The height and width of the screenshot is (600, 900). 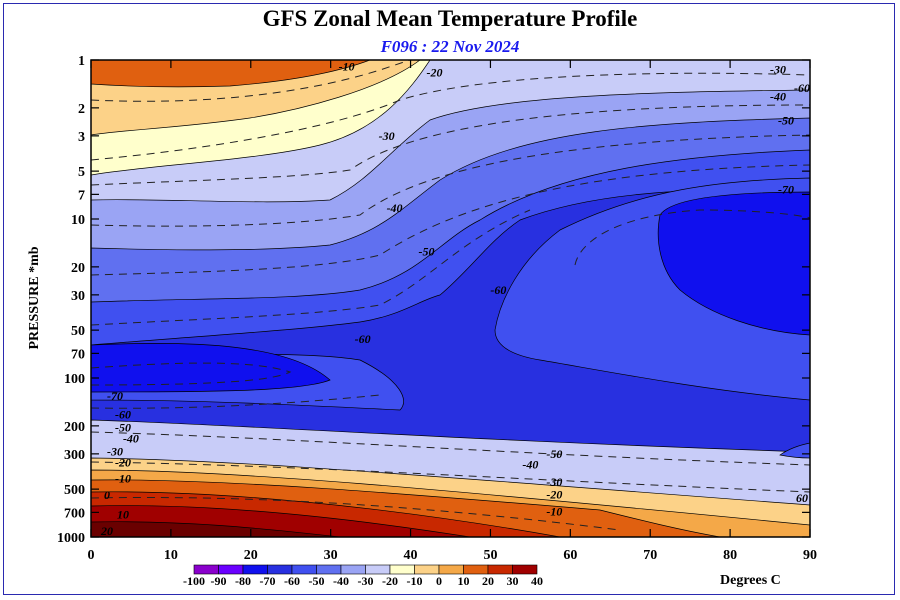 What do you see at coordinates (810, 555) in the screenshot?
I see `x-tick-label: 90` at bounding box center [810, 555].